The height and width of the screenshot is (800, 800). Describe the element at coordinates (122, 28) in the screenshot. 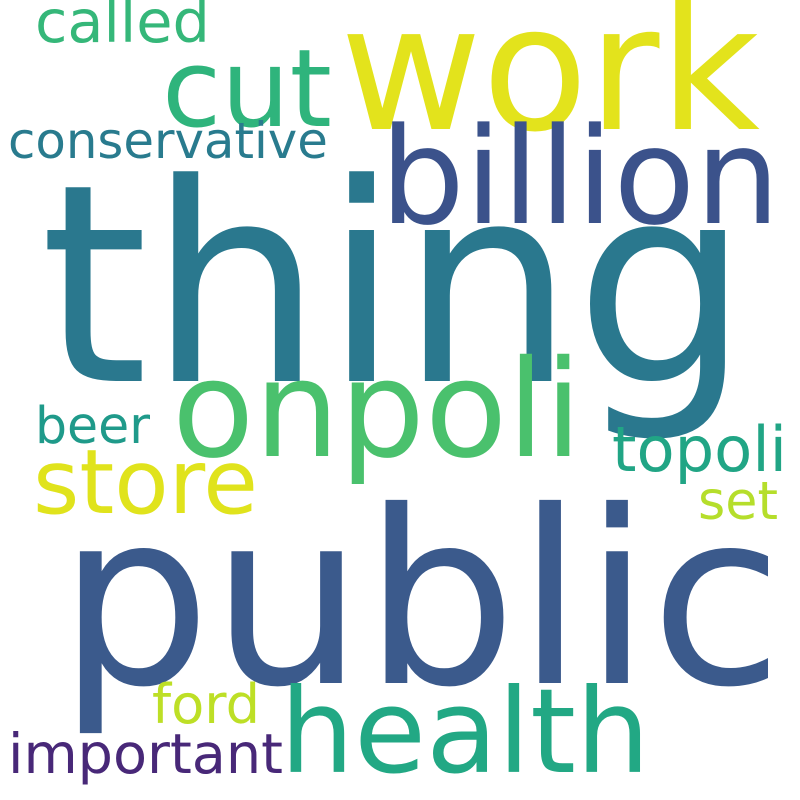

I see `word-called: called` at that location.